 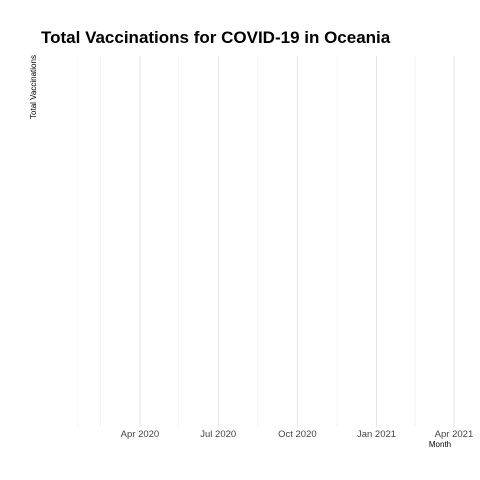 I want to click on x-tick-label: Apr 2020, so click(x=140, y=434).